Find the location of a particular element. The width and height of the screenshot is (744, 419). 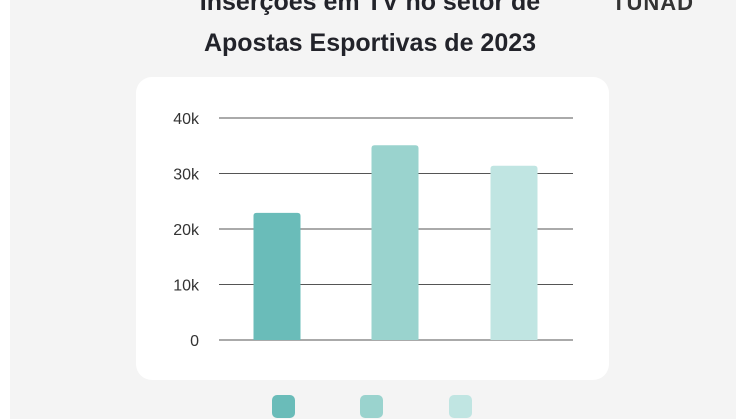

y-tick-label: 20k is located at coordinates (186, 230).